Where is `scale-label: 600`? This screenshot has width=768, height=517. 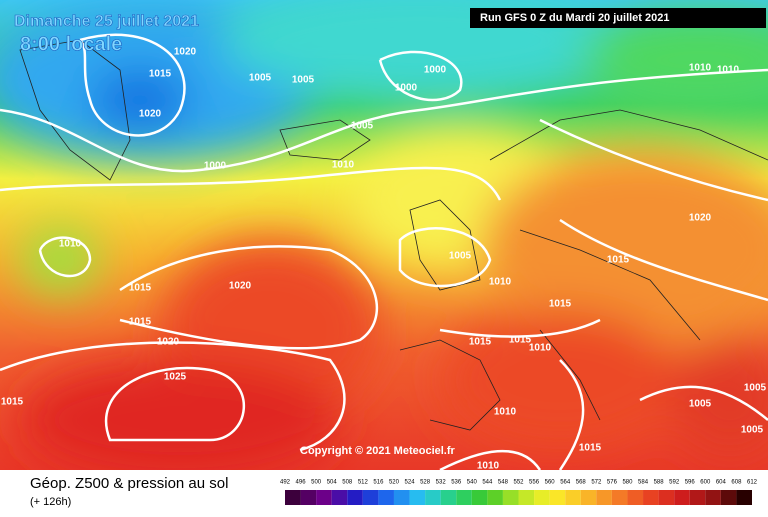
scale-label: 600 is located at coordinates (705, 483).